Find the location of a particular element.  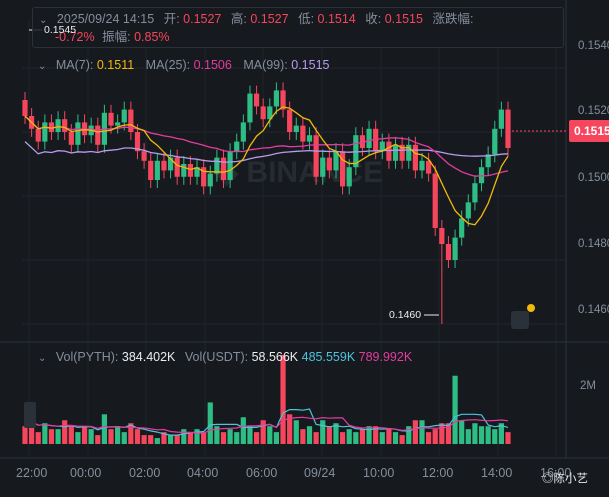

user-watermark: ◎陈小艺 is located at coordinates (565, 479).